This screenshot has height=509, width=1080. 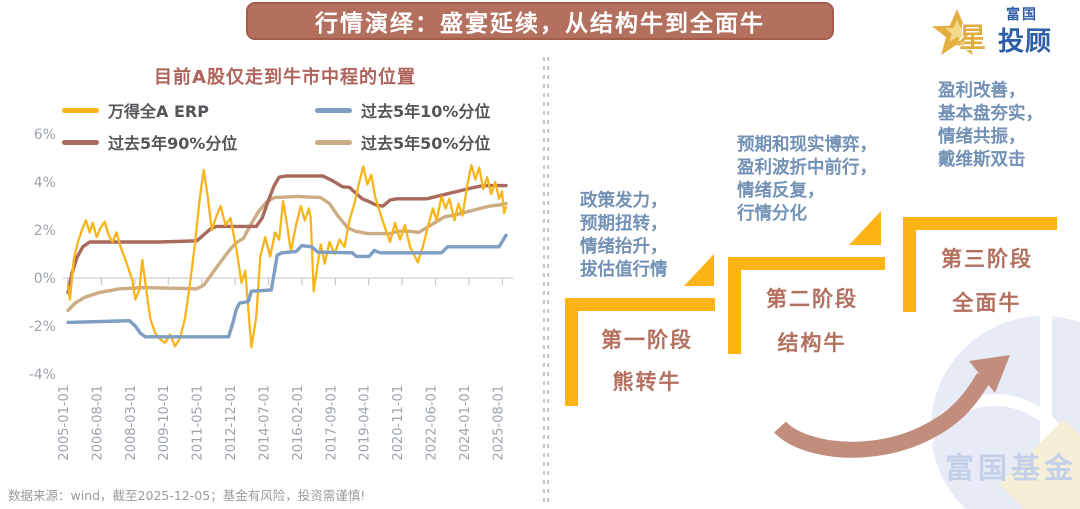 What do you see at coordinates (571, 352) in the screenshot?
I see `stage1-bracket-side` at bounding box center [571, 352].